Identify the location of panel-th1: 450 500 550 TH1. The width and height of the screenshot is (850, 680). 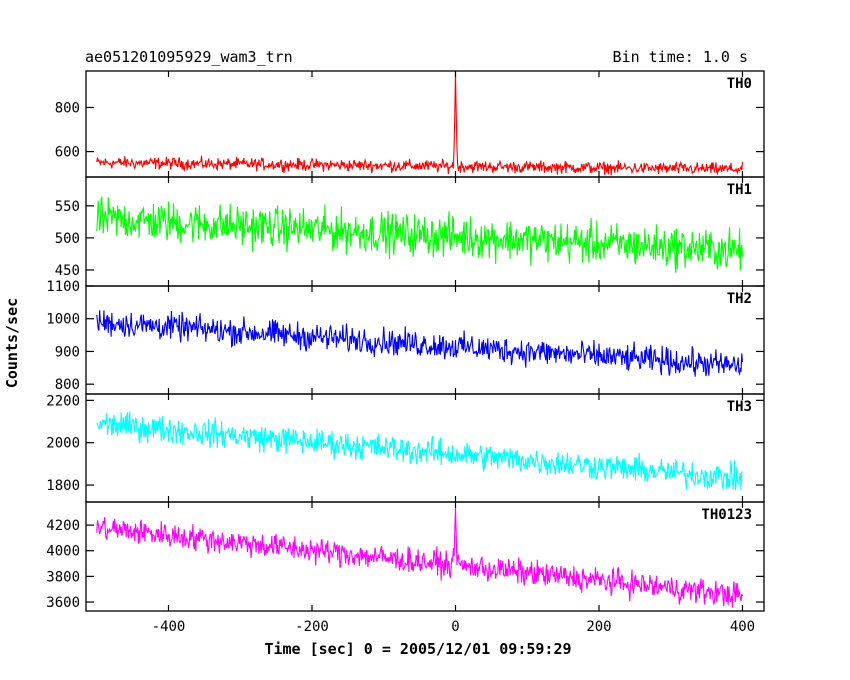
(410, 231).